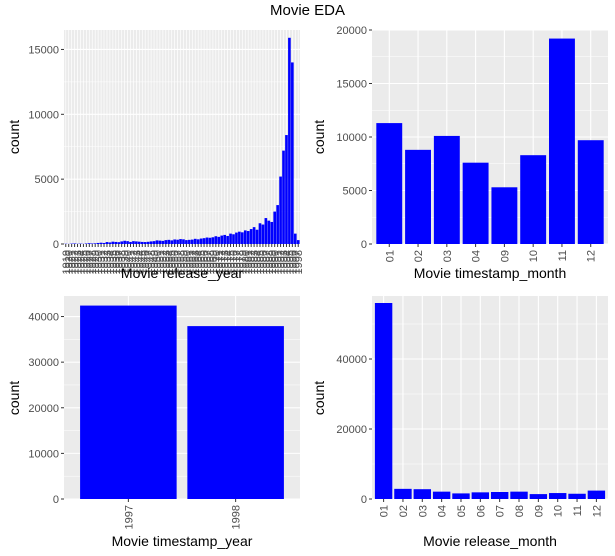 This screenshot has width=615, height=556. Describe the element at coordinates (73, 262) in the screenshot. I see `x-tick-label: 1921` at that location.